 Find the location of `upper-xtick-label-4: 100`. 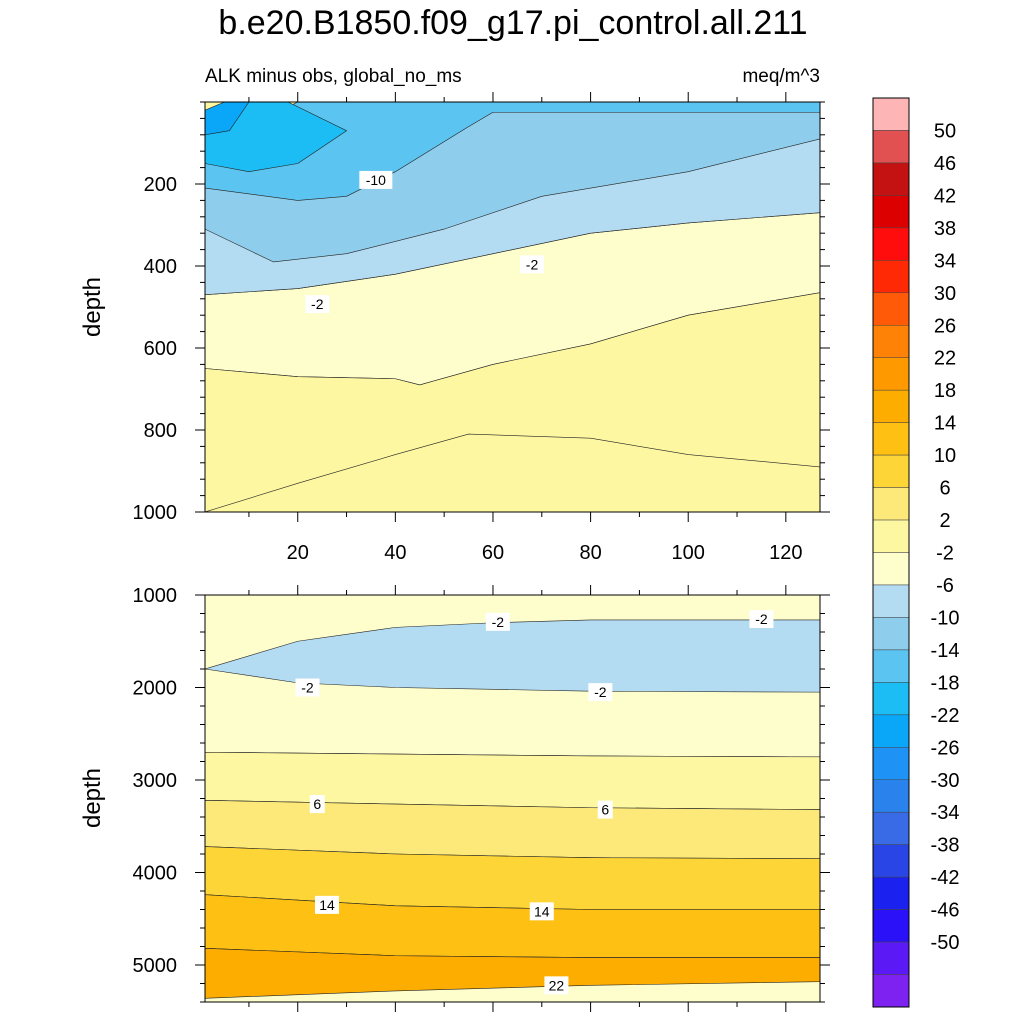

upper-xtick-label-4: 100 is located at coordinates (688, 553).